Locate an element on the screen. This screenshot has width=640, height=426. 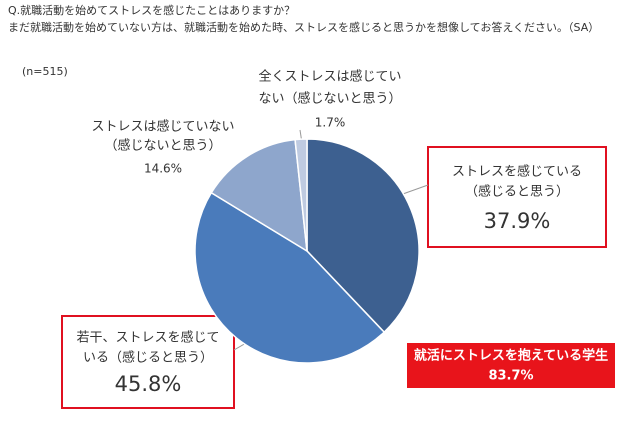
value-label: 1.7% is located at coordinates (330, 123).